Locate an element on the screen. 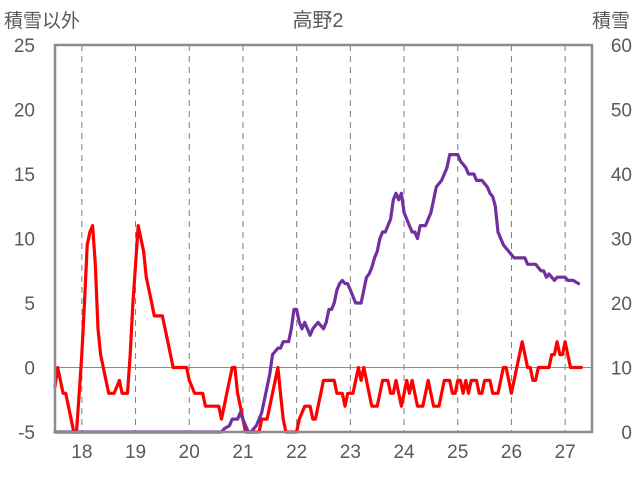  x-tick-label-23: 23 is located at coordinates (350, 452).